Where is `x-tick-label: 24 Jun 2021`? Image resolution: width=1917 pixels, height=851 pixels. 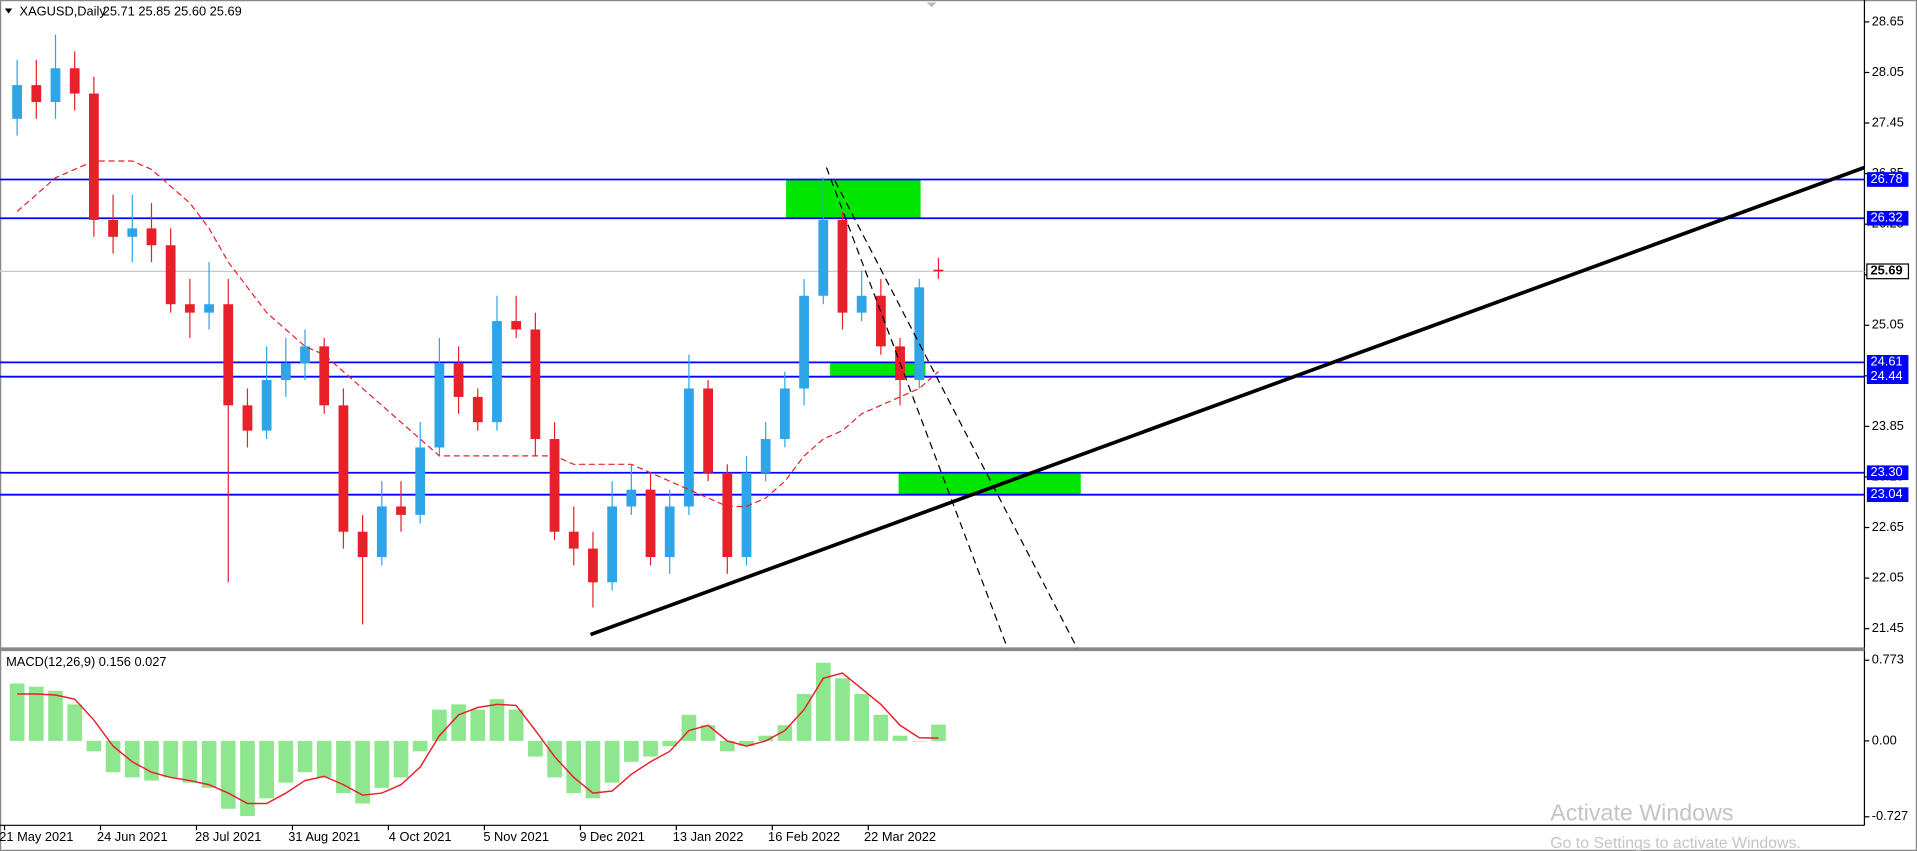 x-tick-label: 24 Jun 2021 is located at coordinates (132, 836).